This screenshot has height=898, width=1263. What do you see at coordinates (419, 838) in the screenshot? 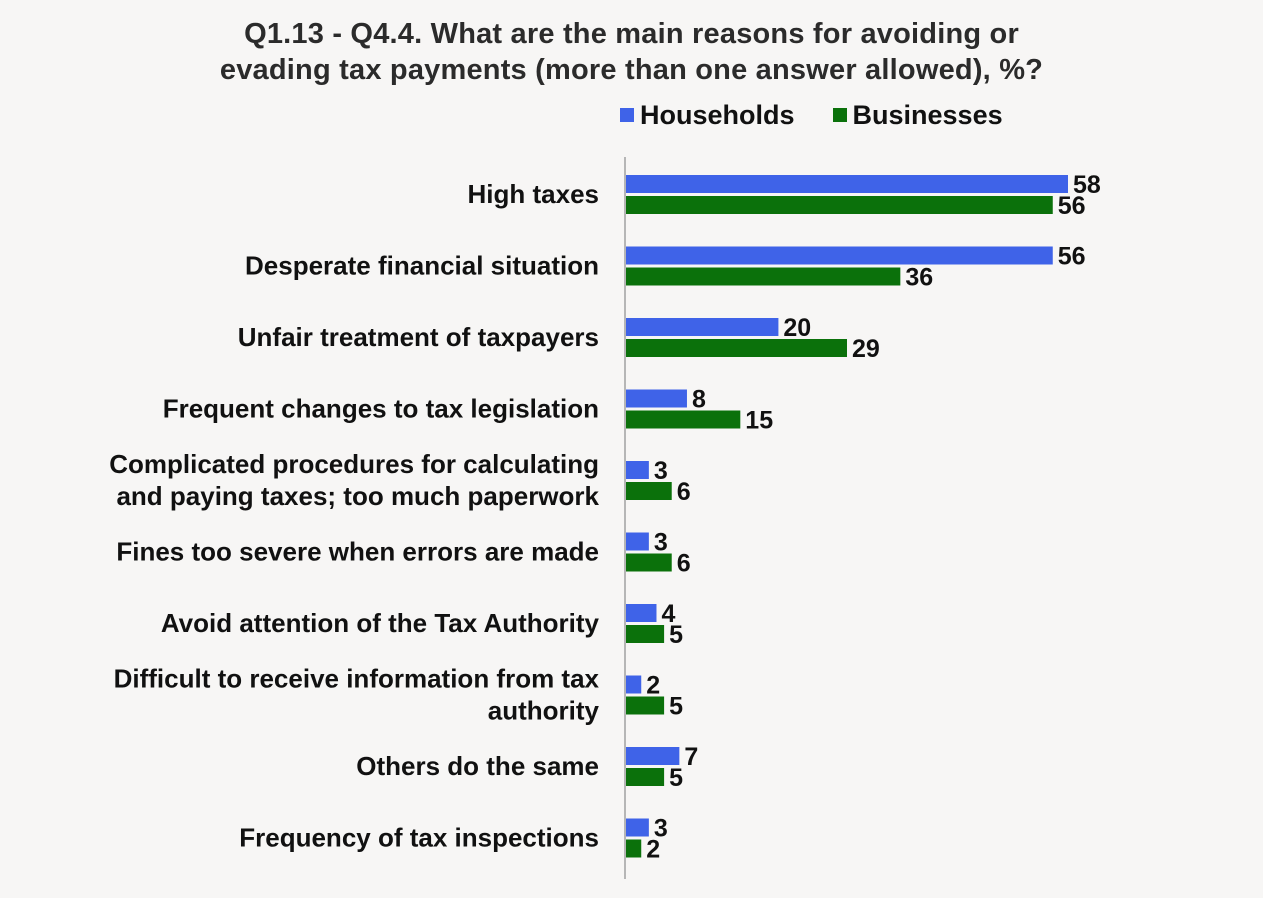
I see `category-label: Frequency of tax inspections` at bounding box center [419, 838].